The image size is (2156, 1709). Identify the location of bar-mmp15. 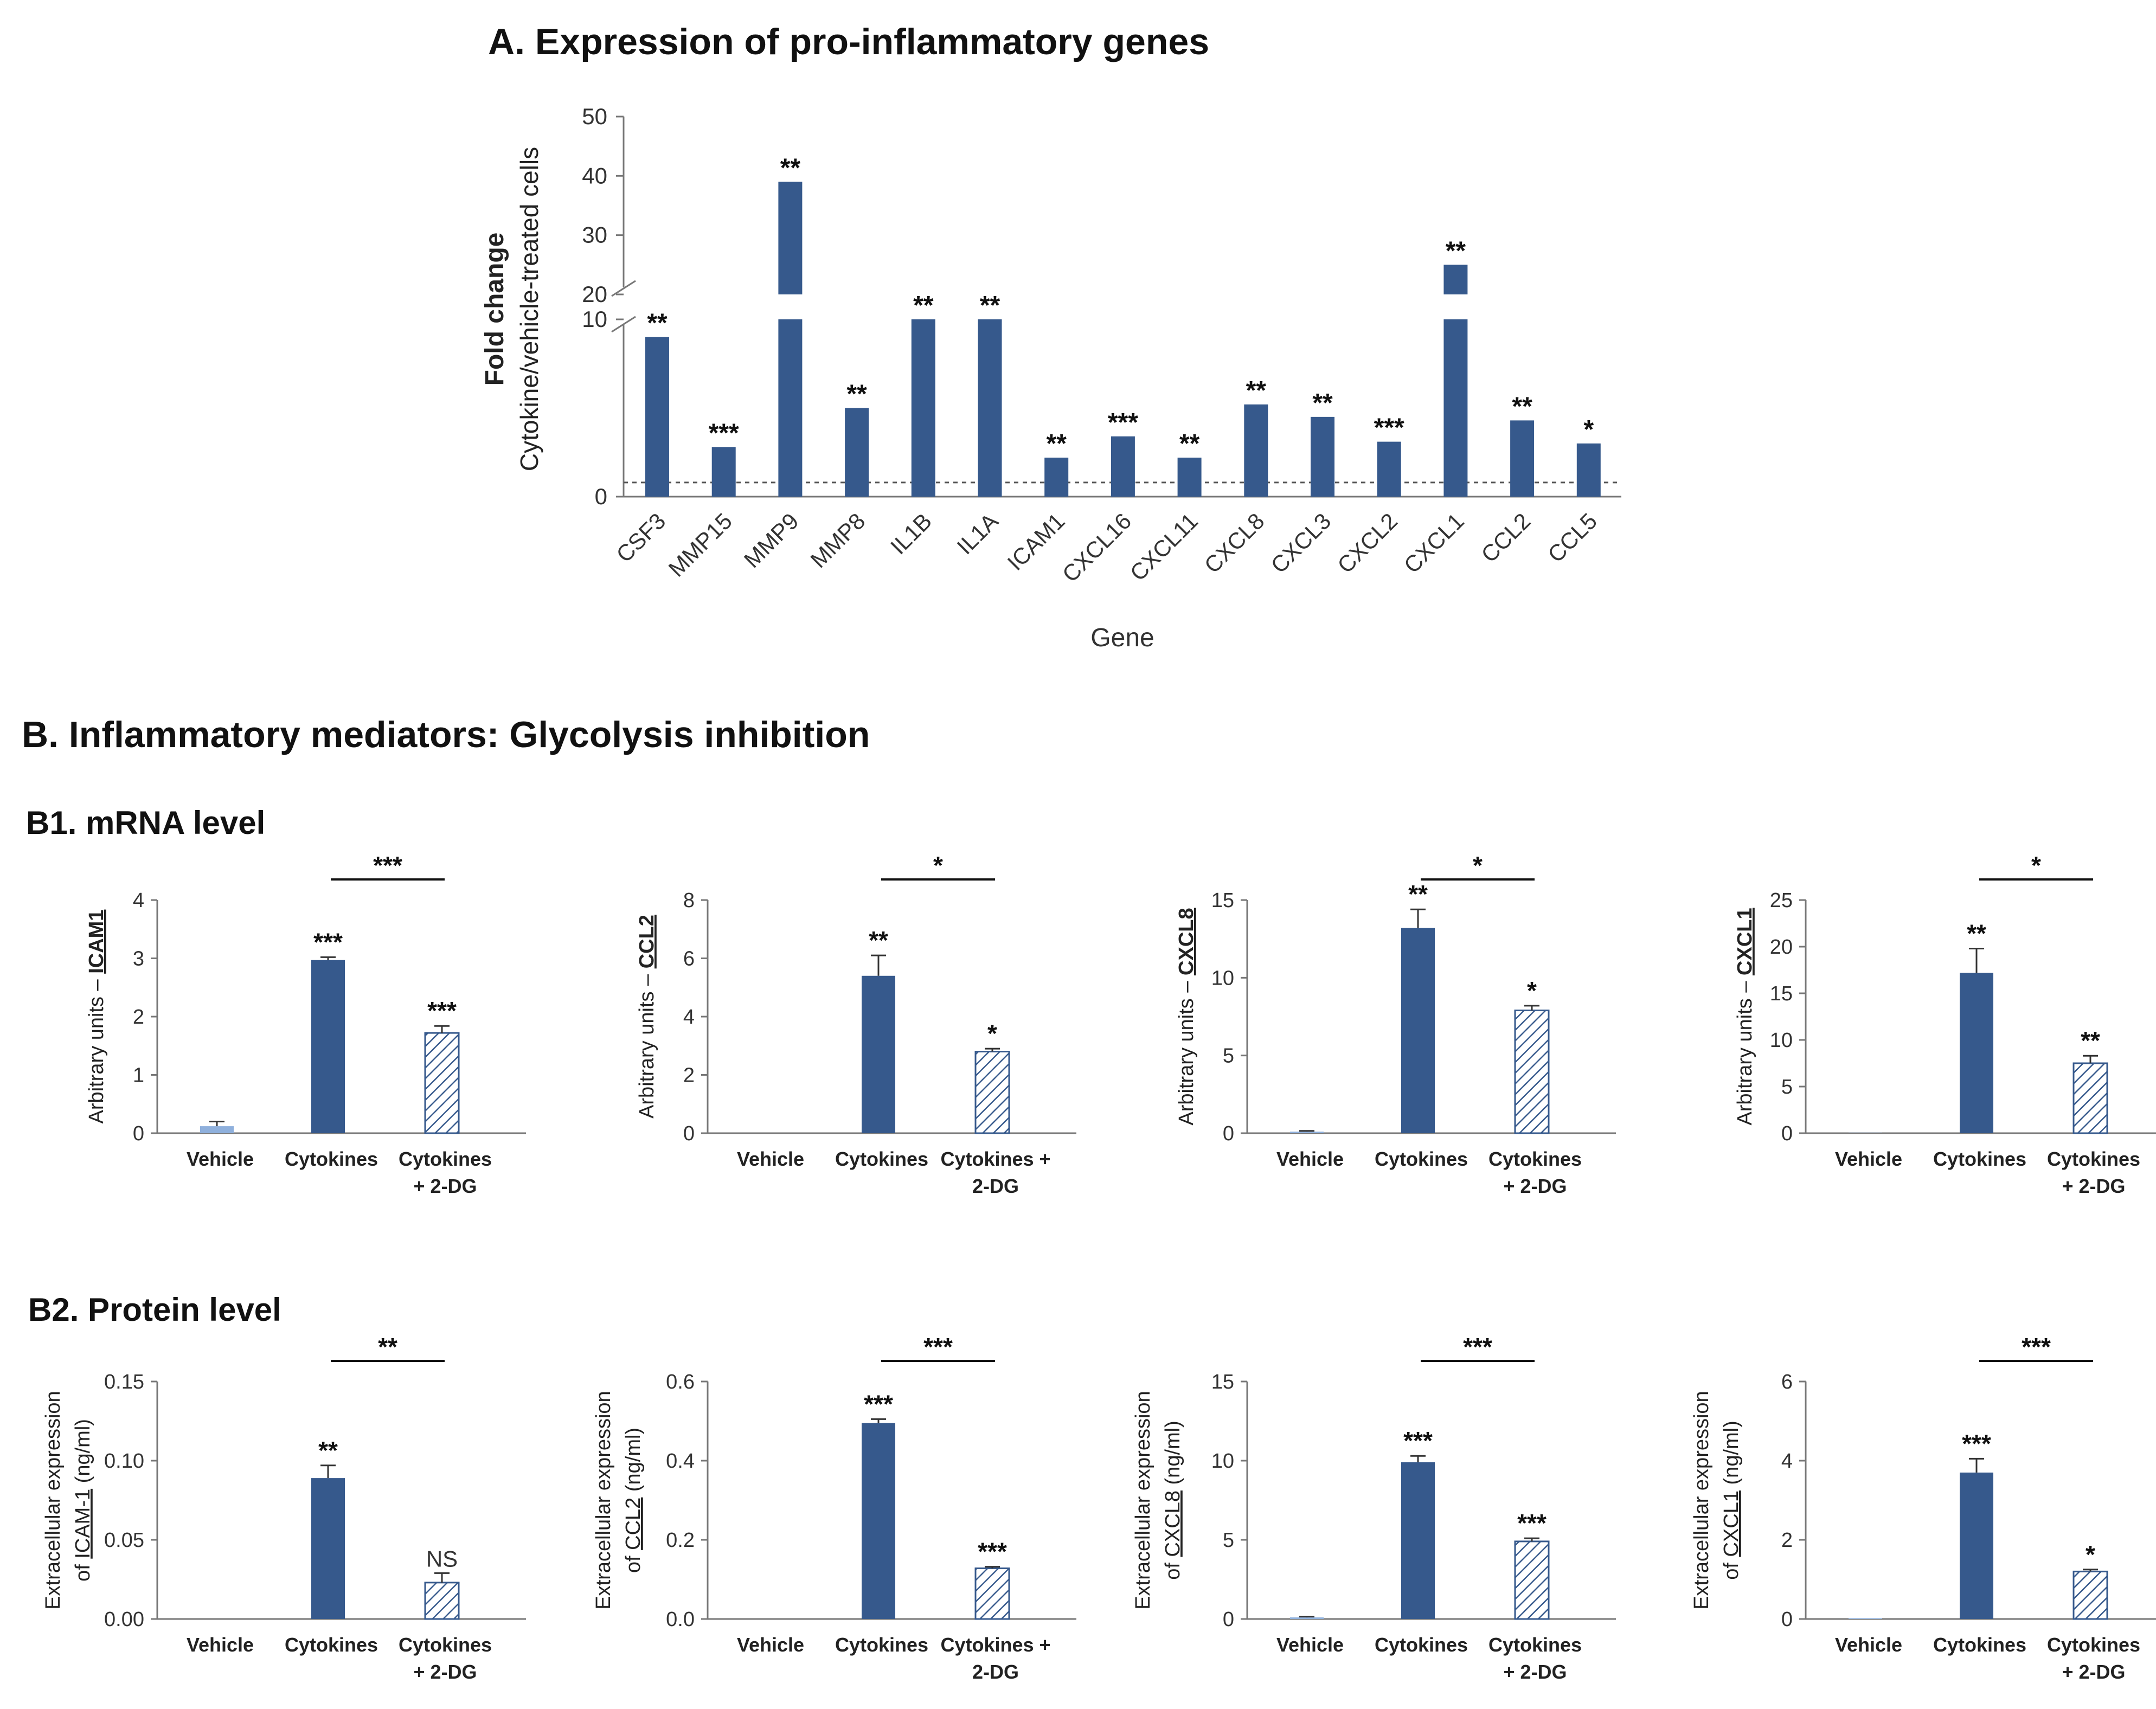
(724, 472).